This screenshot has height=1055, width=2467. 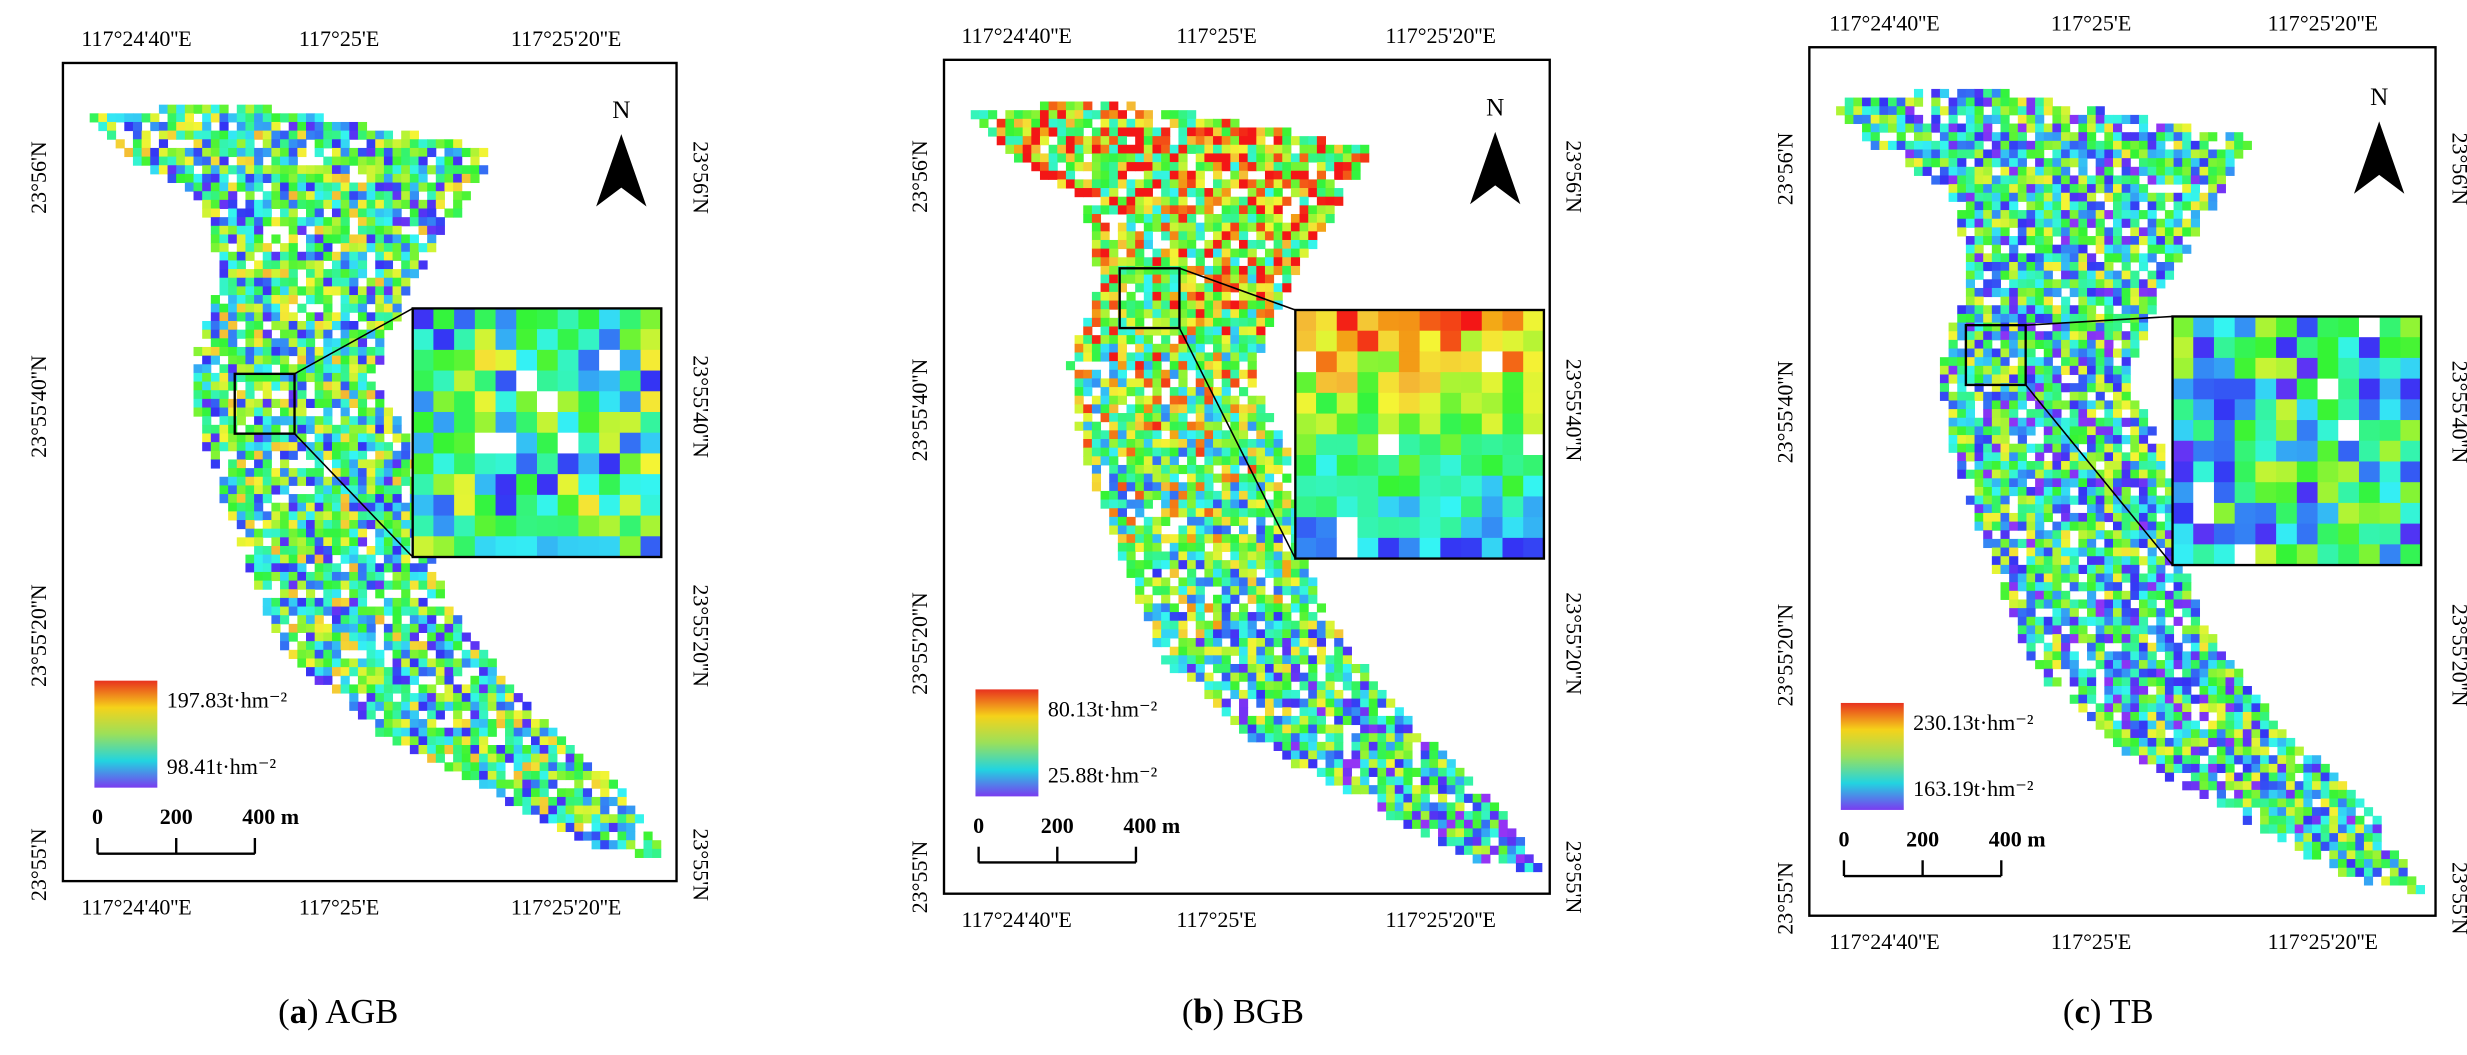 What do you see at coordinates (136, 38) in the screenshot?
I see `top-tick-label: 117°24'40''E` at bounding box center [136, 38].